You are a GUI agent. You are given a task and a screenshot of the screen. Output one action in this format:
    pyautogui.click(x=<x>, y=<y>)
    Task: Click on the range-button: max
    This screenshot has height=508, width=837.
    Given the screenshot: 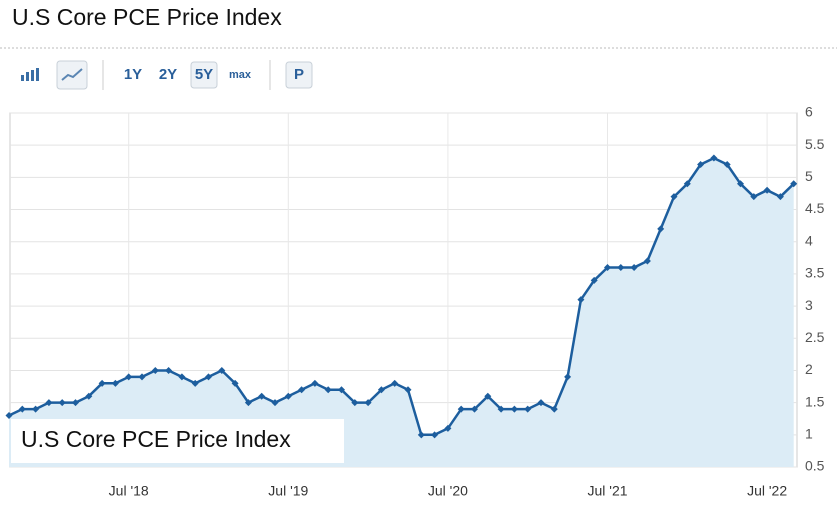 What is the action you would take?
    pyautogui.click(x=240, y=75)
    